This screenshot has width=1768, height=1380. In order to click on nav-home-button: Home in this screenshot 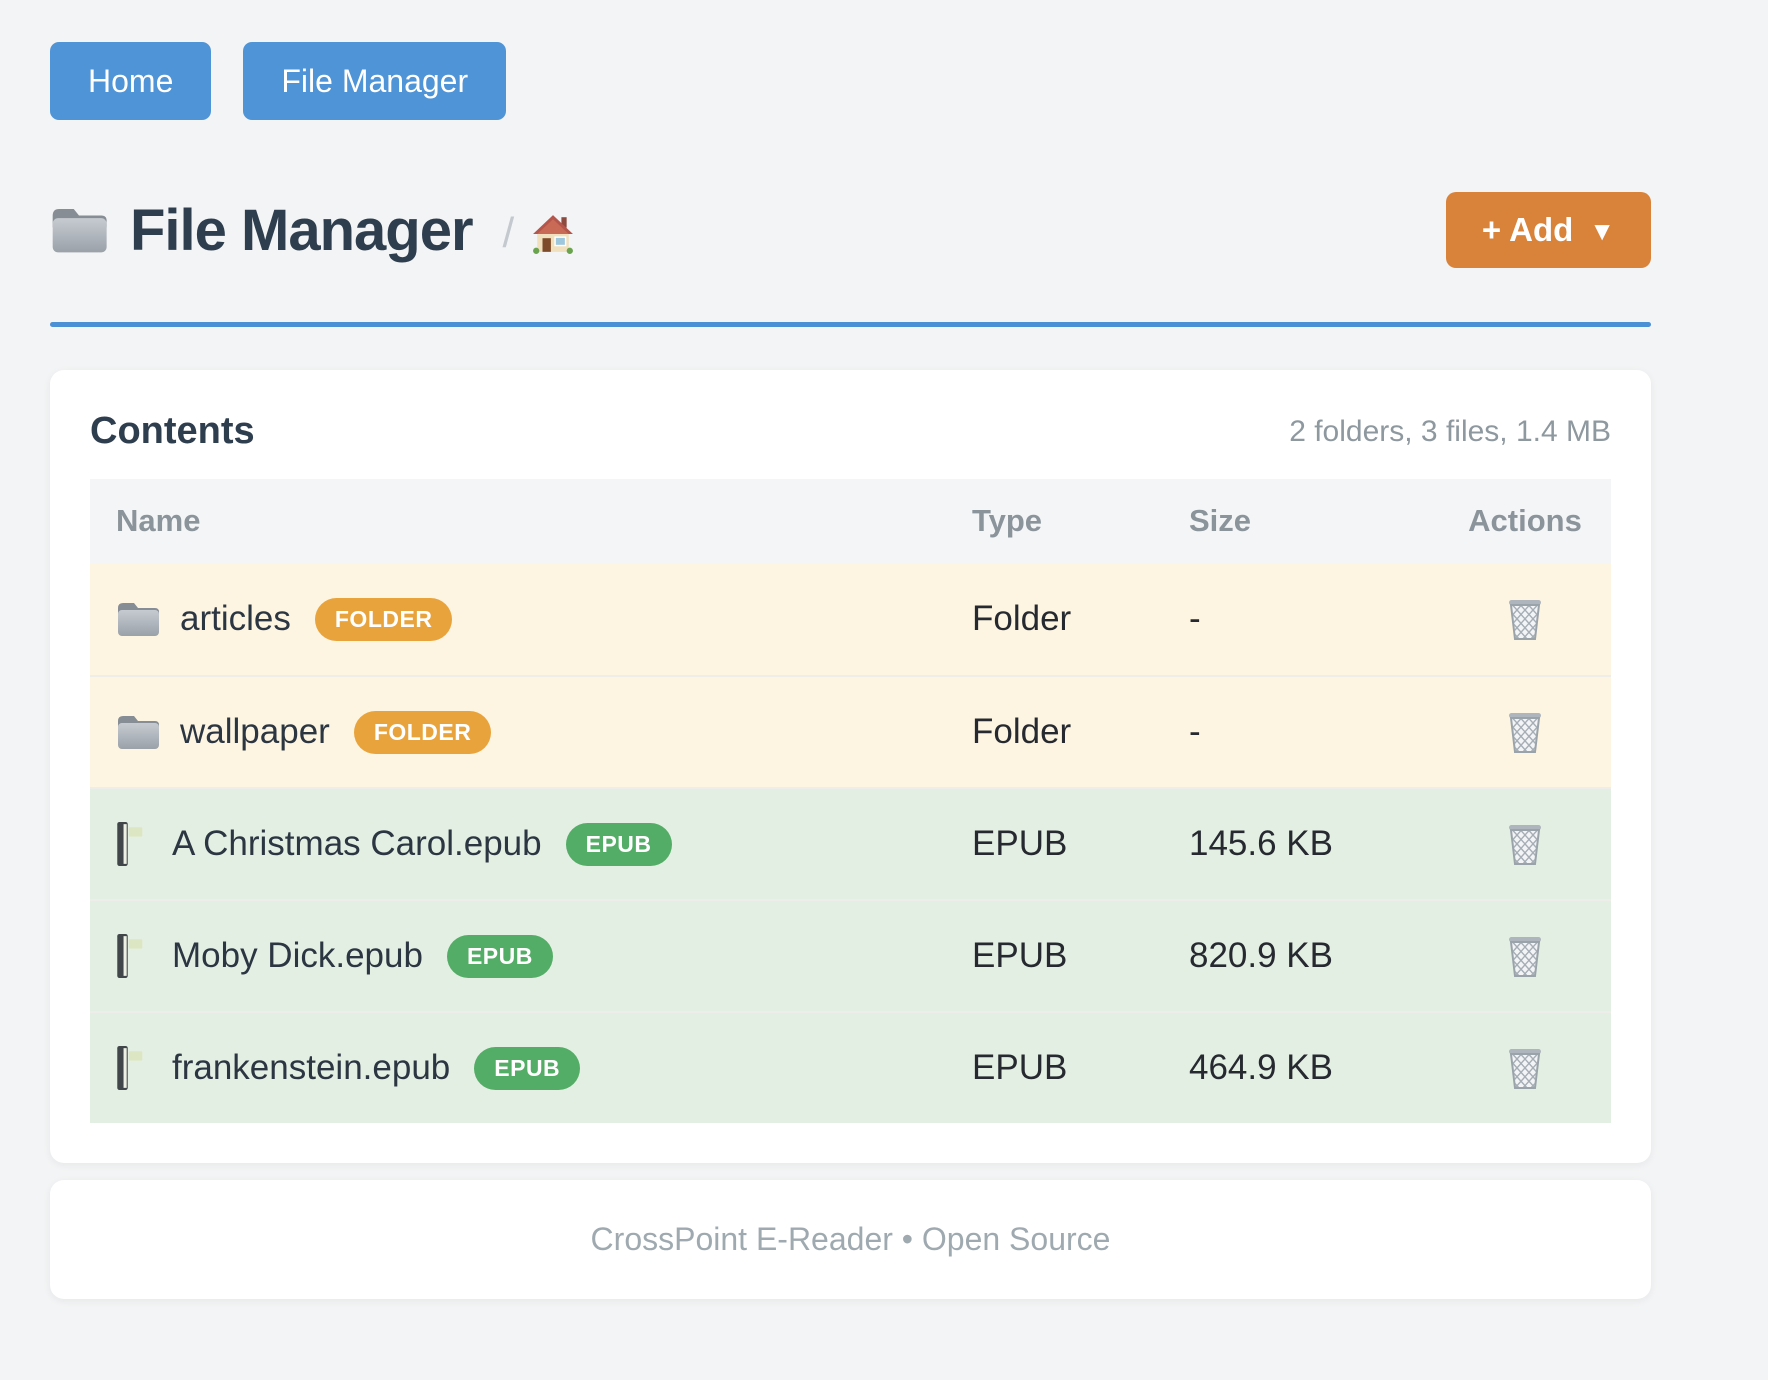, I will do `click(131, 81)`.